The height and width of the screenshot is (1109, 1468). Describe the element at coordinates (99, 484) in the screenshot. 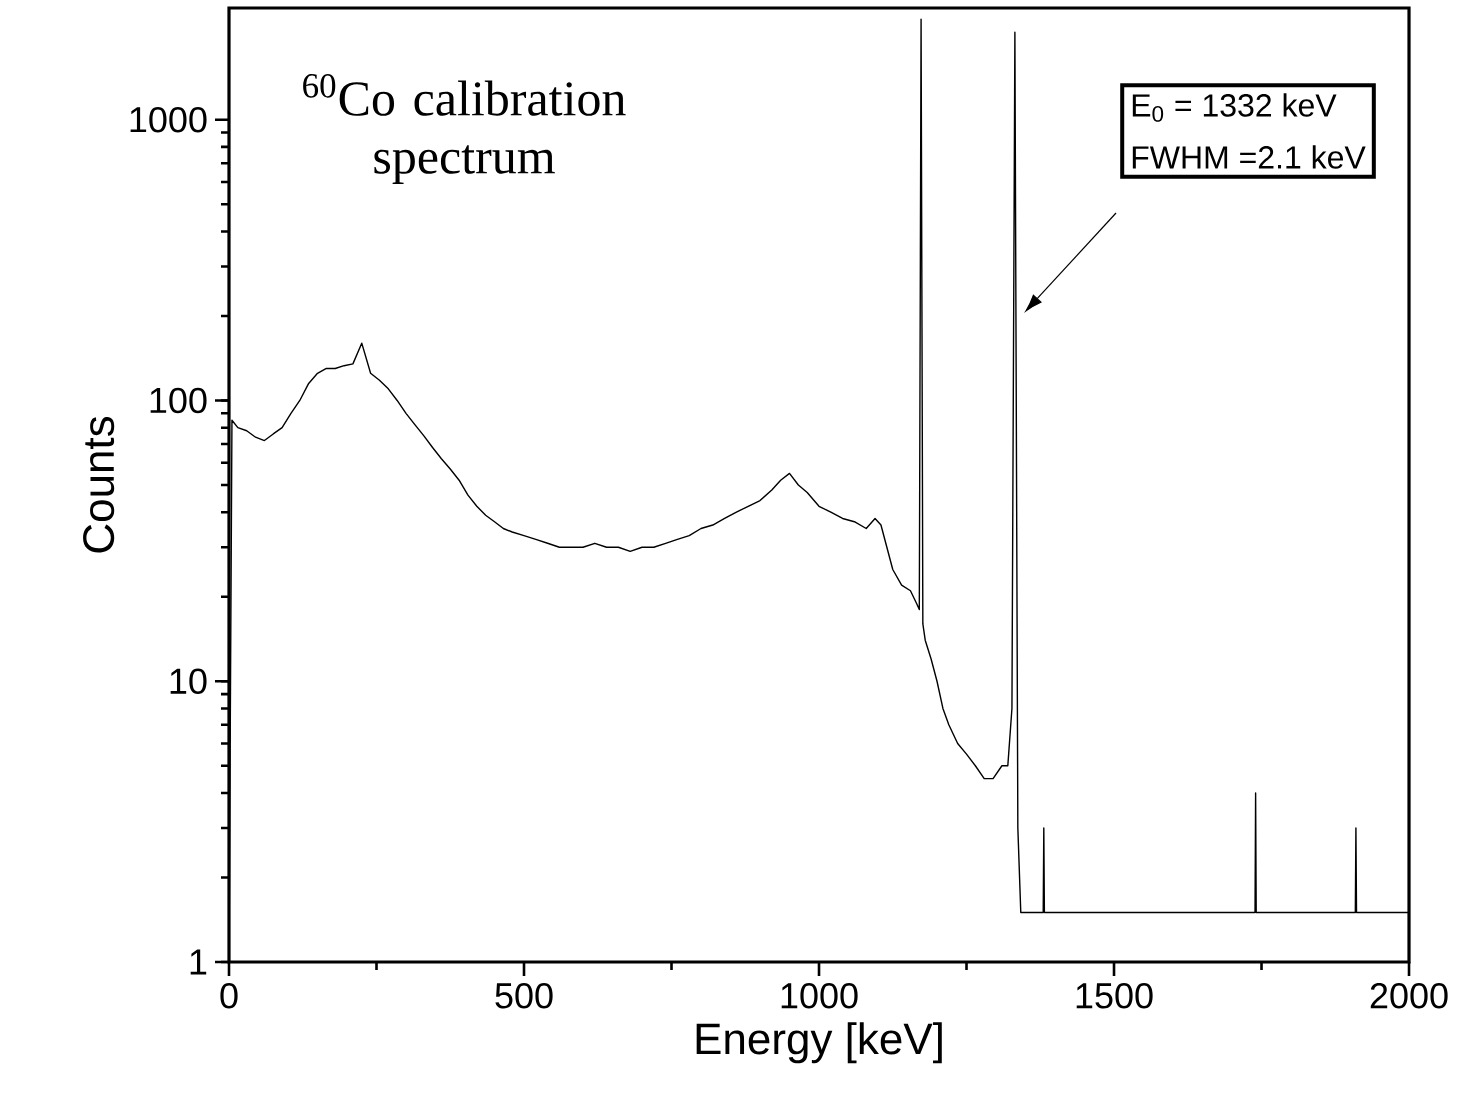

I see `y-axis-title: Counts` at that location.